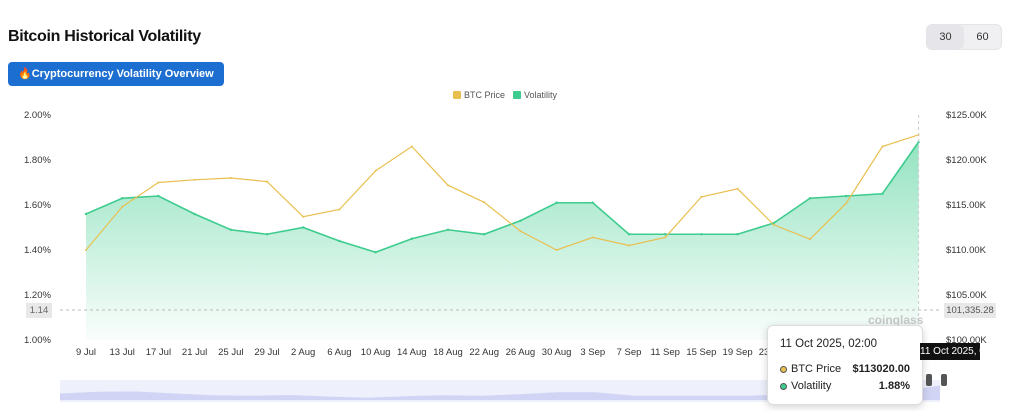 This screenshot has height=411, width=1024. Describe the element at coordinates (944, 380) in the screenshot. I see `navigator-handle-right` at that location.